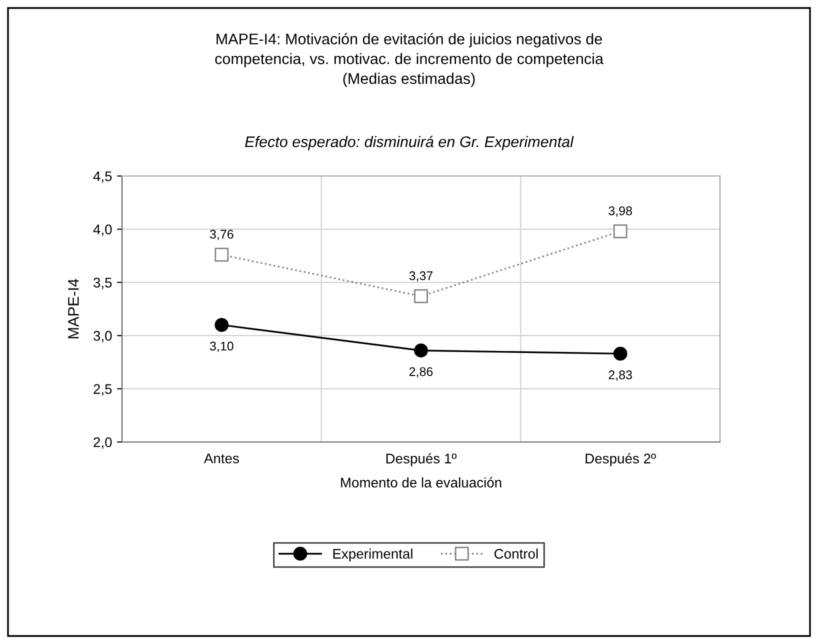  What do you see at coordinates (102, 230) in the screenshot?
I see `y-tick-label: 4,0` at bounding box center [102, 230].